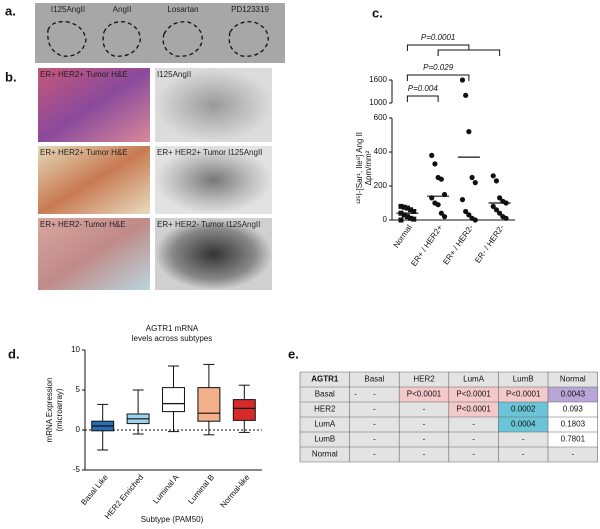 The width and height of the screenshot is (600, 529). Describe the element at coordinates (458, 244) in the screenshot. I see `x-tick-label: ER+ / HER2-` at that location.